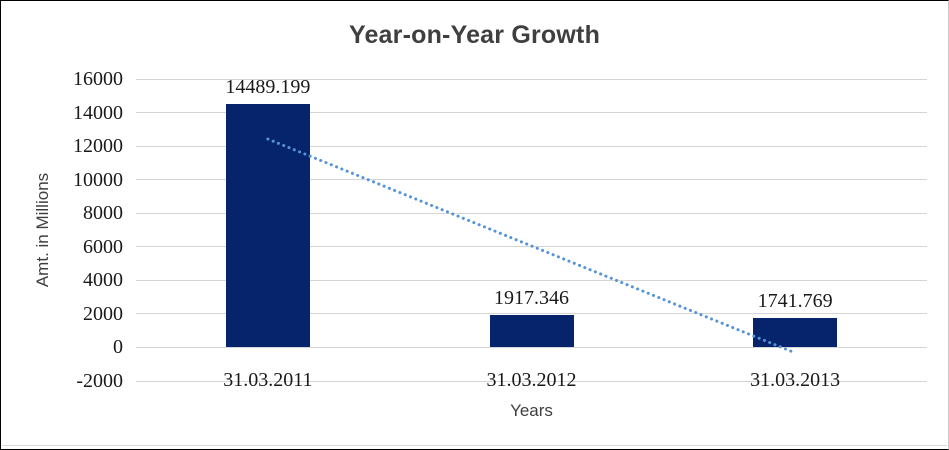  What do you see at coordinates (103, 213) in the screenshot?
I see `y-tick-label: 8000` at bounding box center [103, 213].